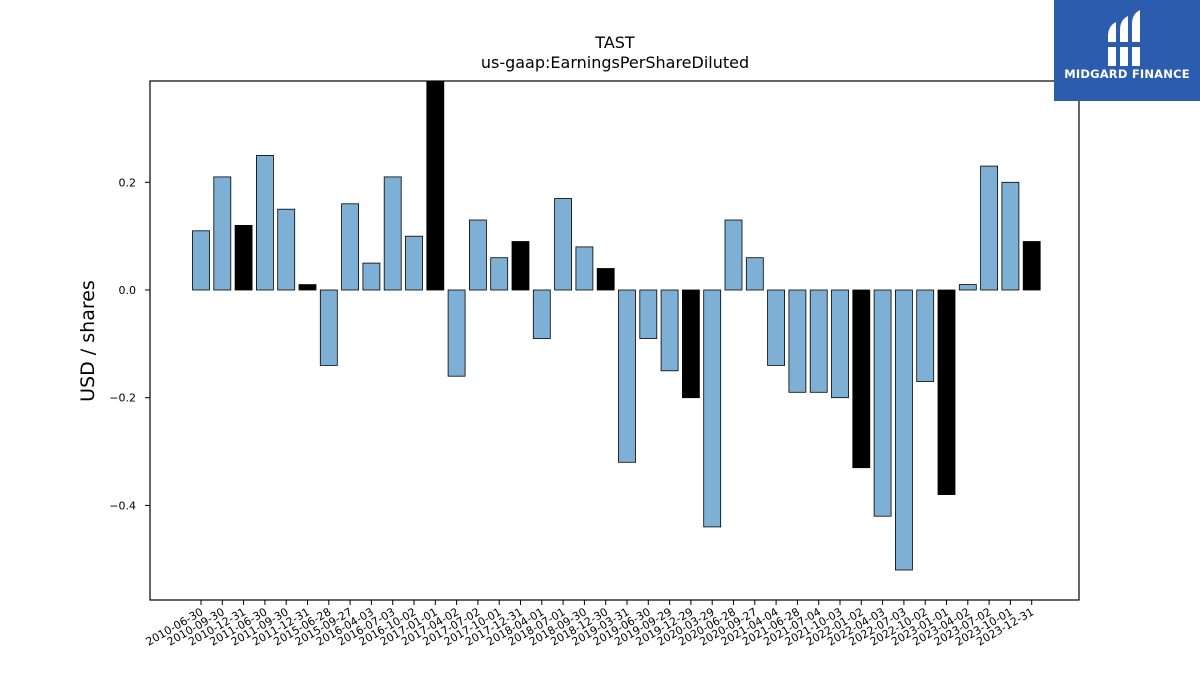 The height and width of the screenshot is (675, 1200). Describe the element at coordinates (1127, 74) in the screenshot. I see `logo-text: MIDGARD FINANCE` at that location.